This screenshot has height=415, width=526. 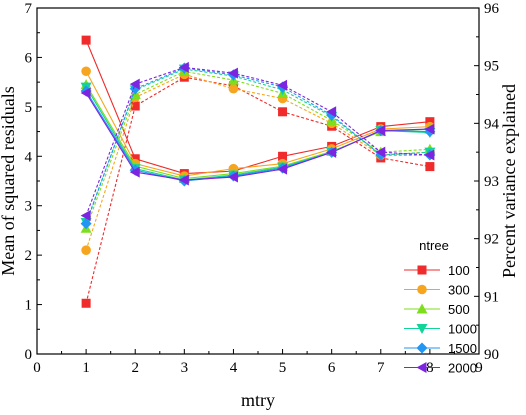 I want to click on x-axis-title: mtry, so click(x=258, y=400).